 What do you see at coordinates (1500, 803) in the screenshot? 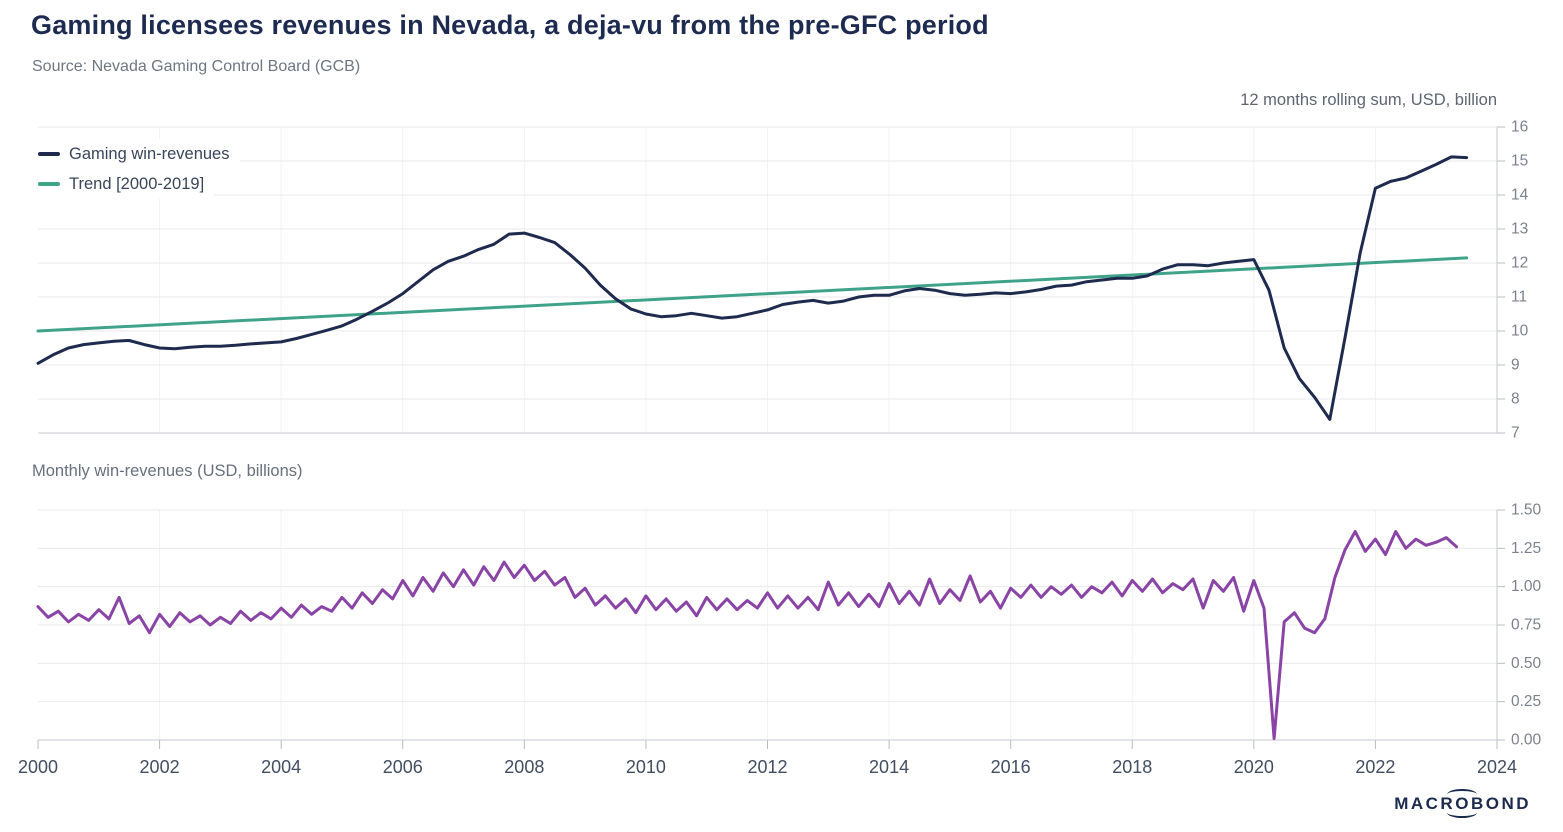
I see `logo-text-post: BOND` at bounding box center [1500, 803].